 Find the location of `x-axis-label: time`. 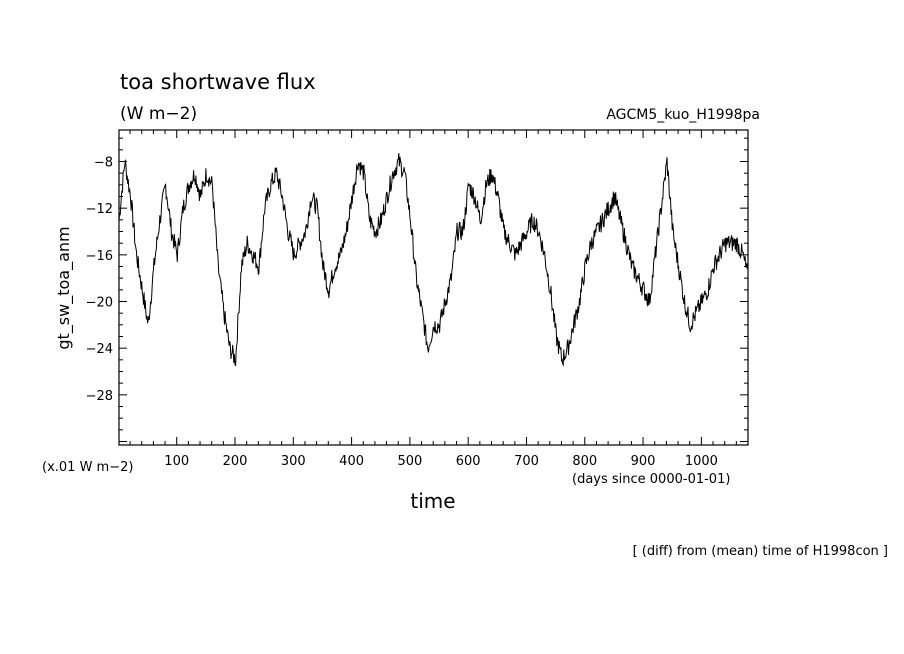

x-axis-label: time is located at coordinates (432, 501).